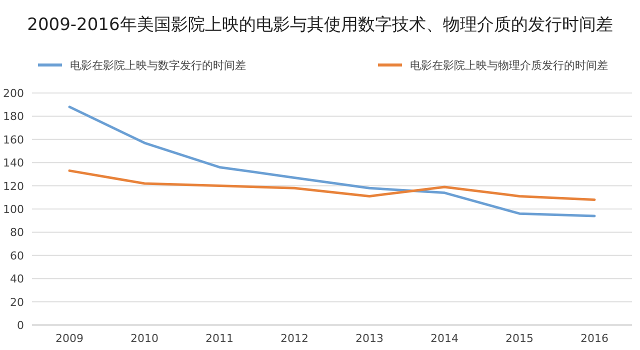 Image resolution: width=640 pixels, height=350 pixels. I want to click on x-tick-label: 2011, so click(220, 338).